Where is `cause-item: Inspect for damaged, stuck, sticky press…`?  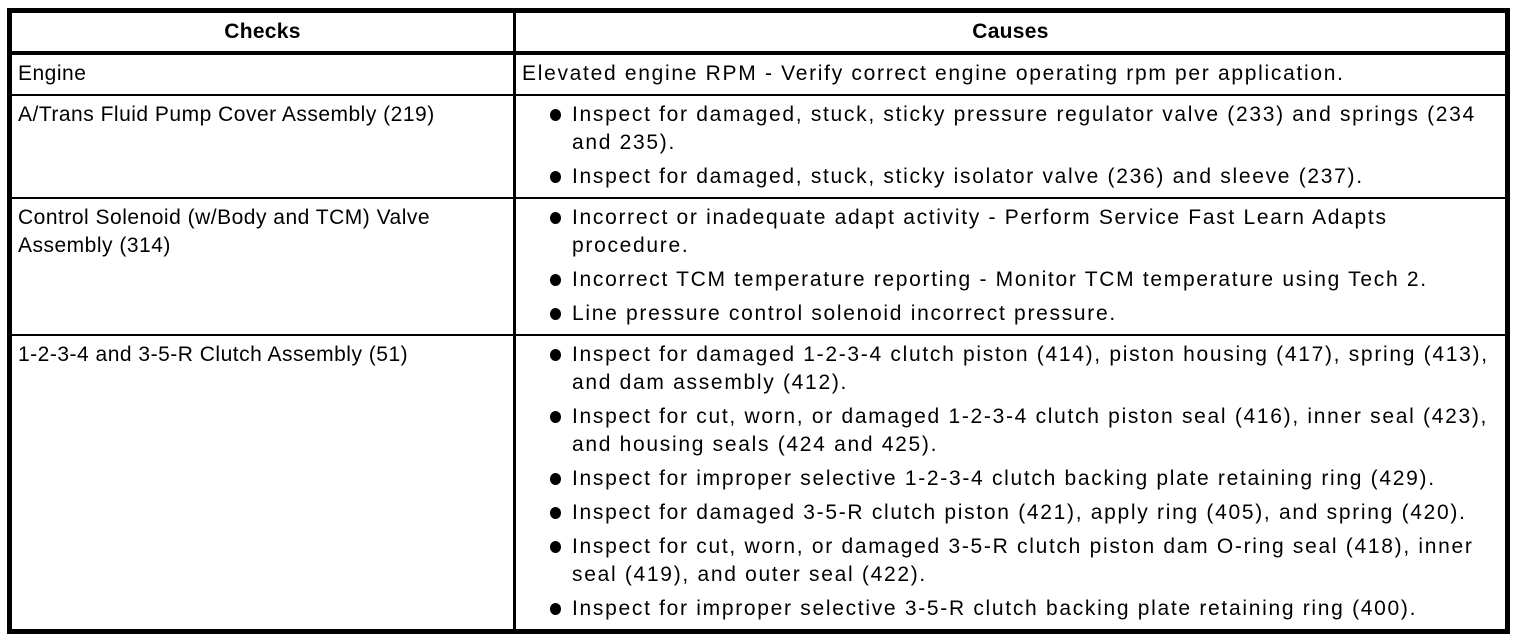 cause-item: Inspect for damaged, stuck, sticky press… is located at coordinates (1009, 129).